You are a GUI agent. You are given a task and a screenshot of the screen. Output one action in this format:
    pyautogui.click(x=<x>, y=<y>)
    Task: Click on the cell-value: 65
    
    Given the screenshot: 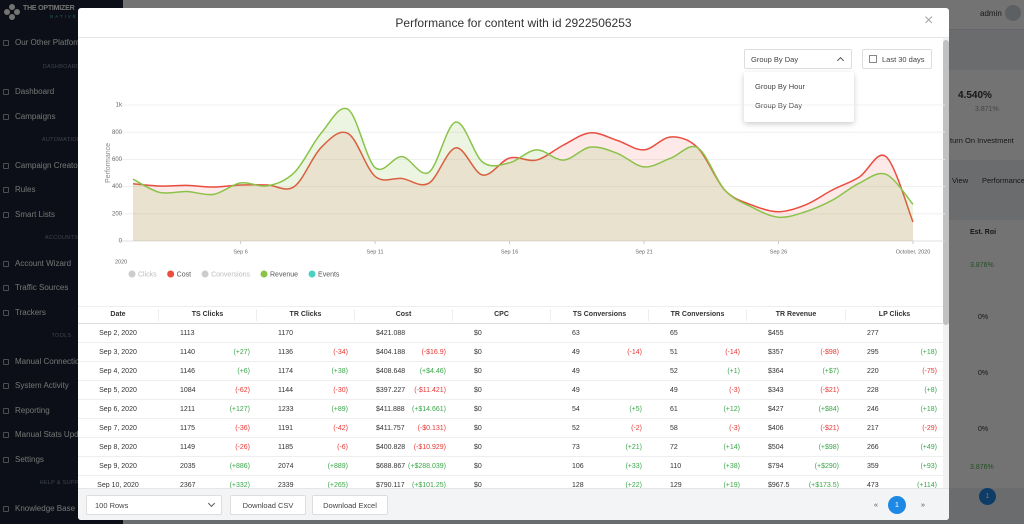 What is the action you would take?
    pyautogui.click(x=674, y=333)
    